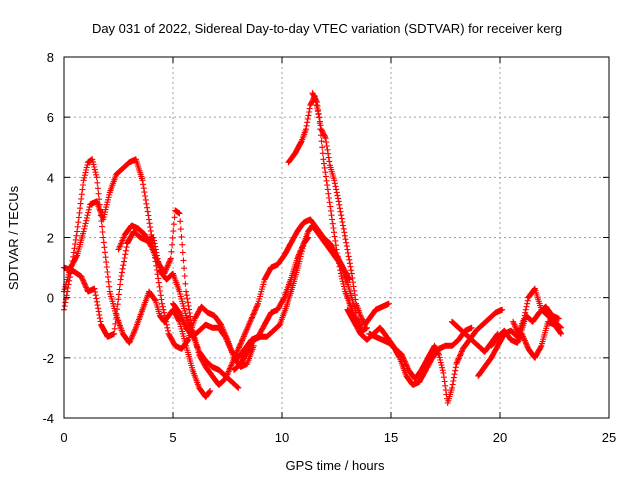 The height and width of the screenshot is (480, 640). Describe the element at coordinates (13, 237) in the screenshot. I see `y-axis-label: SDTVAR / TECUs` at that location.